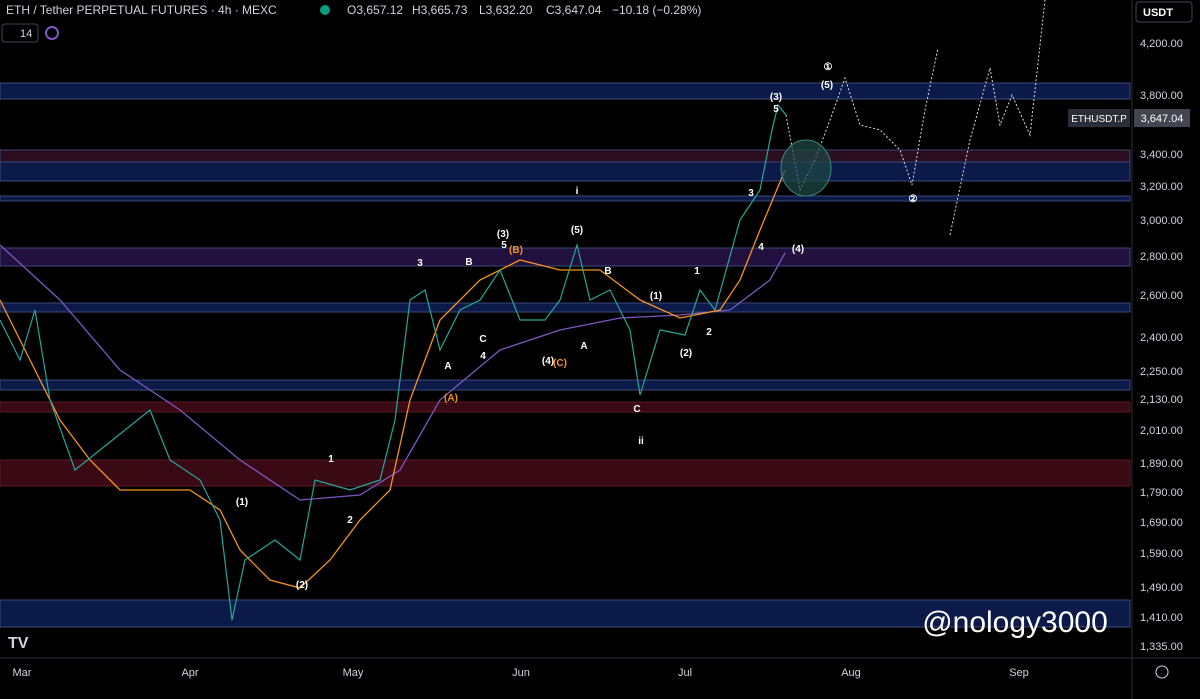 The width and height of the screenshot is (1200, 699). Describe the element at coordinates (1019, 673) in the screenshot. I see `time-label: Sep` at that location.